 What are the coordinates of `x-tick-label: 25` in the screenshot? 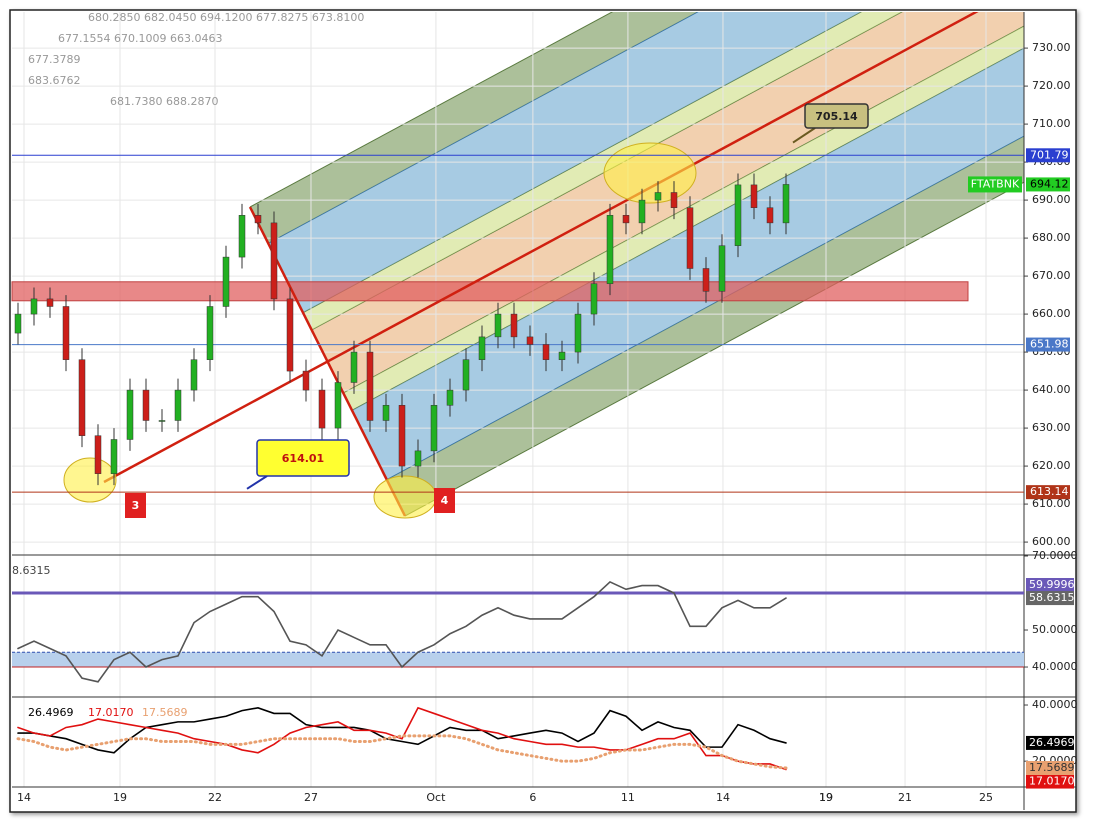 It's located at (986, 797).